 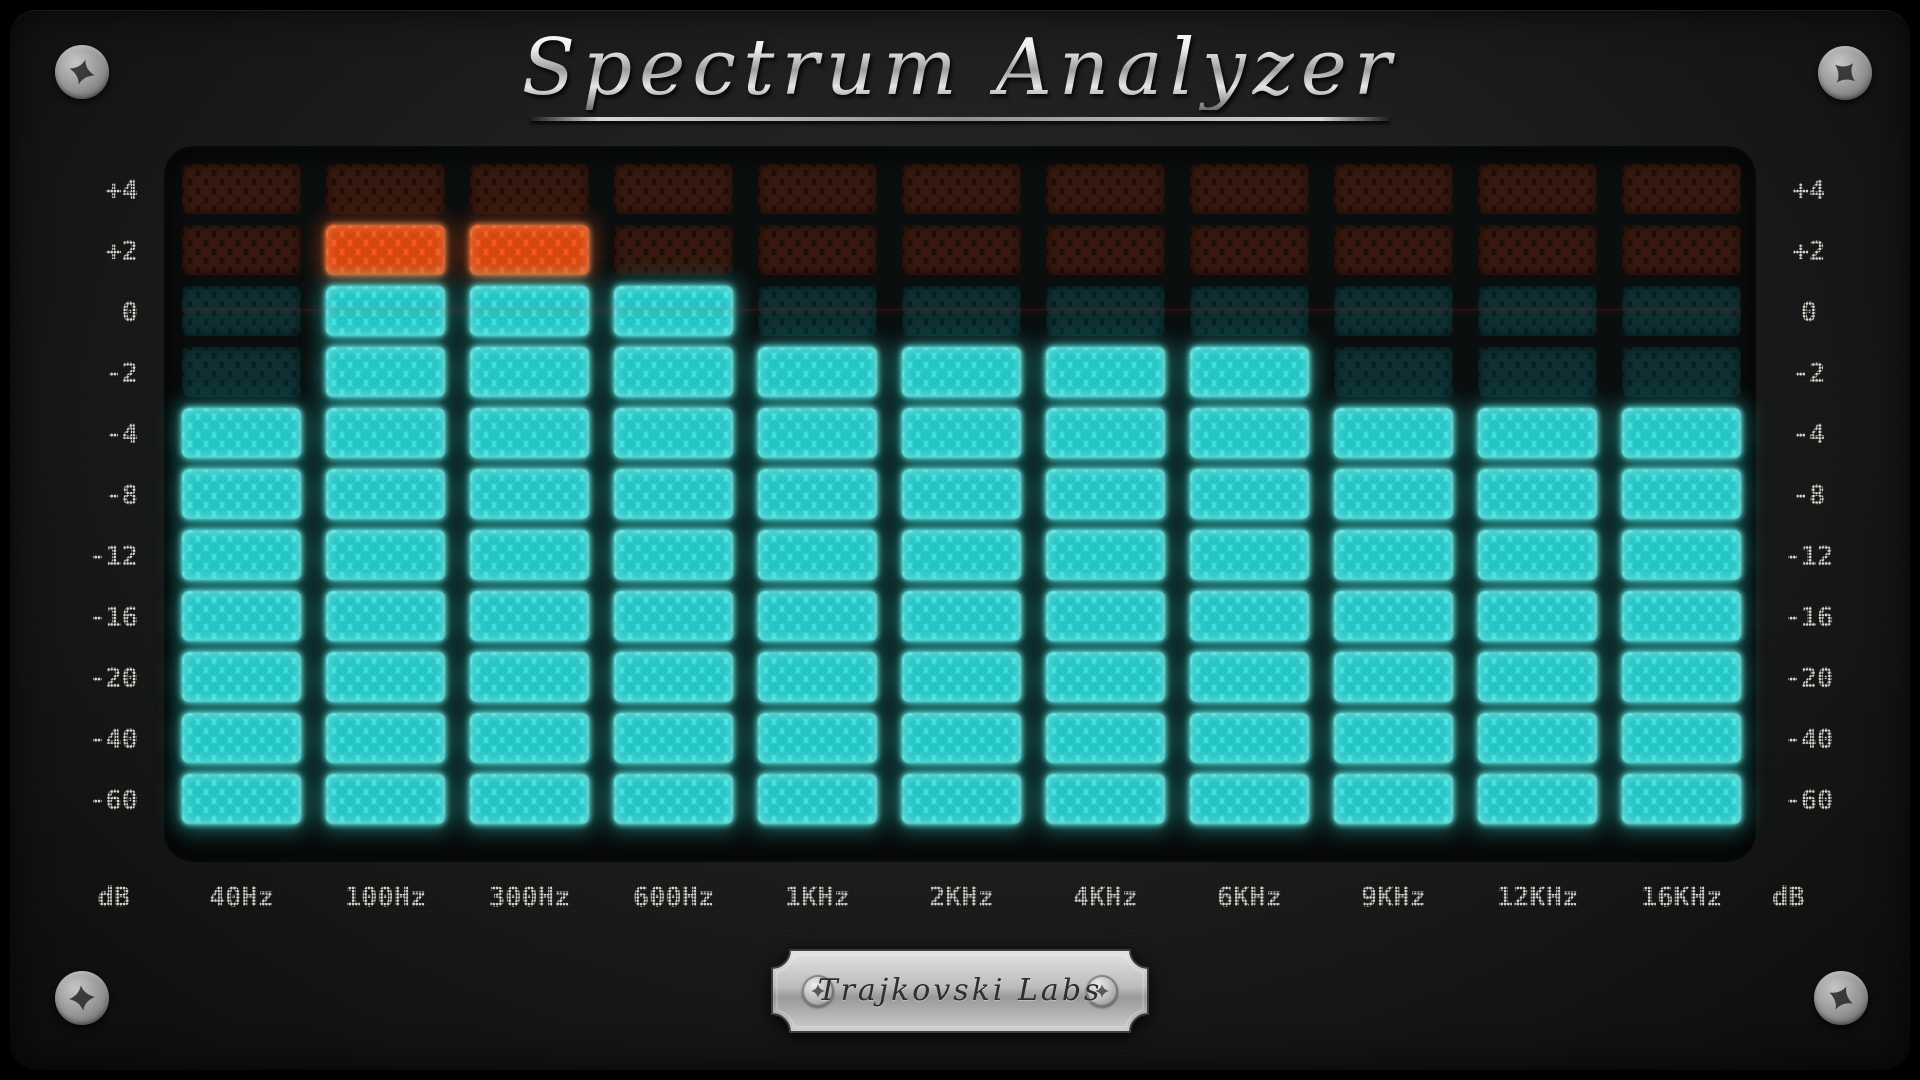 What do you see at coordinates (1537, 897) in the screenshot?
I see `frequency-label: 12KHz` at bounding box center [1537, 897].